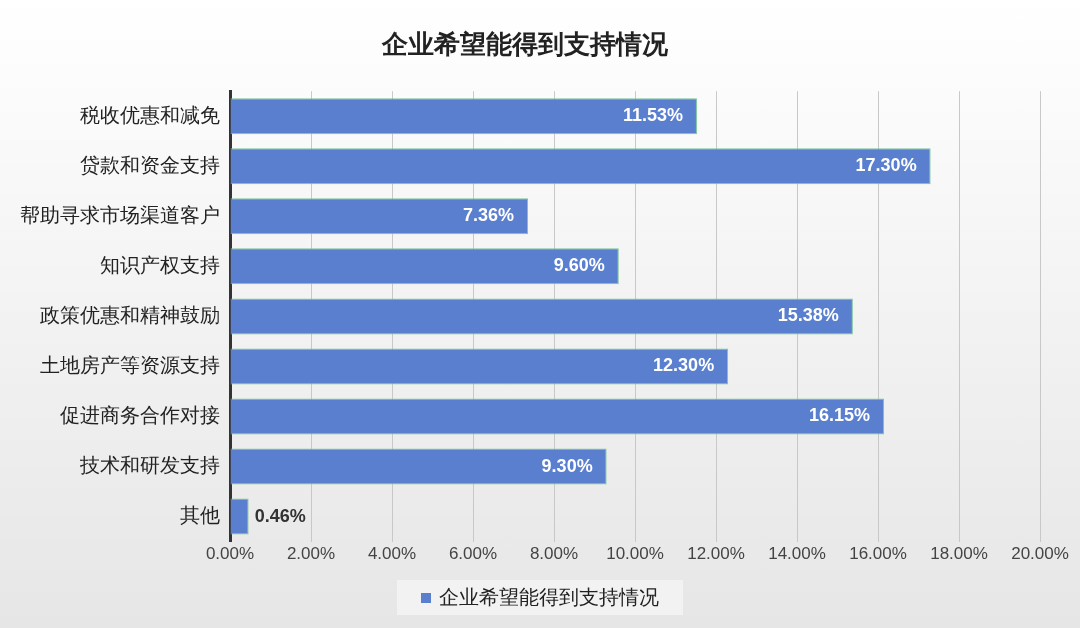 The width and height of the screenshot is (1080, 628). Describe the element at coordinates (579, 265) in the screenshot. I see `data-label: 9.60%` at that location.